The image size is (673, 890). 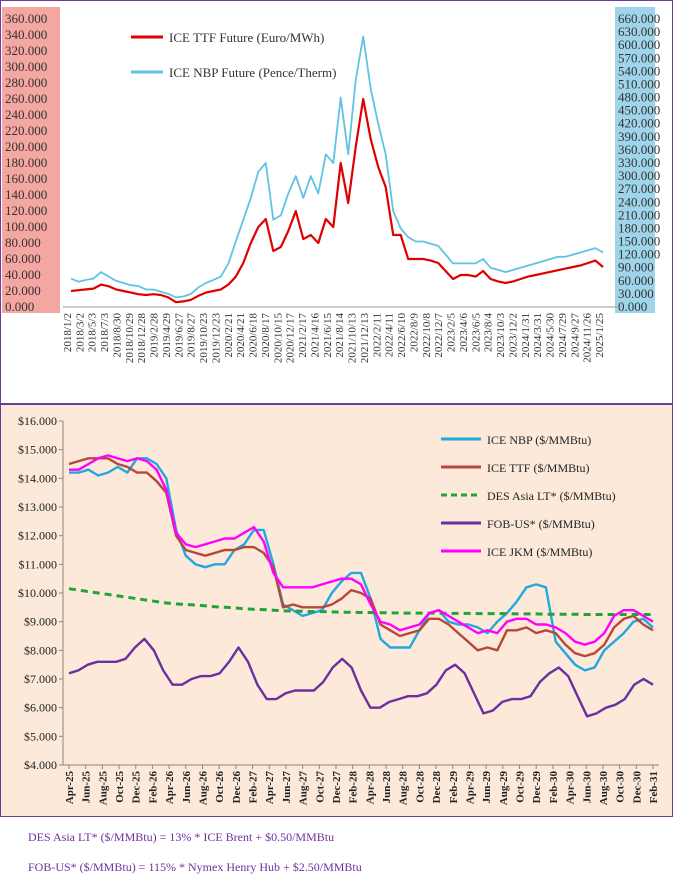 What do you see at coordinates (639, 70) in the screenshot?
I see `right-y-tick-label: 540.000` at bounding box center [639, 70].